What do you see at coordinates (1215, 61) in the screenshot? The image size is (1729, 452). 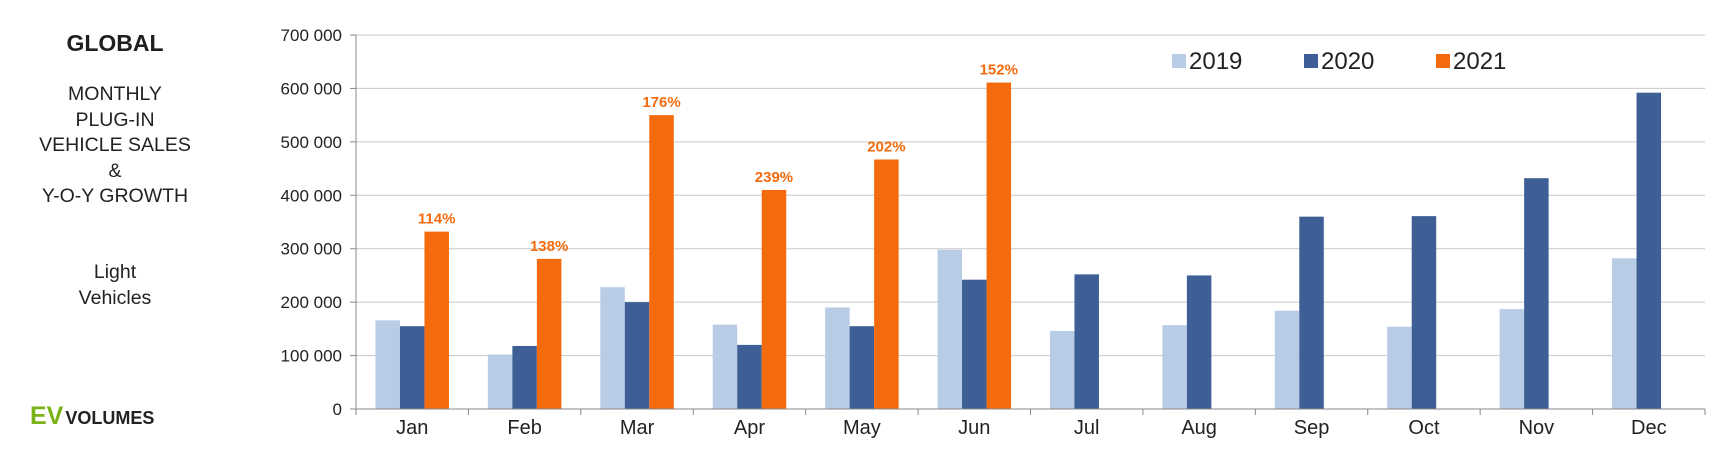 I see `legend-label: 2019` at bounding box center [1215, 61].